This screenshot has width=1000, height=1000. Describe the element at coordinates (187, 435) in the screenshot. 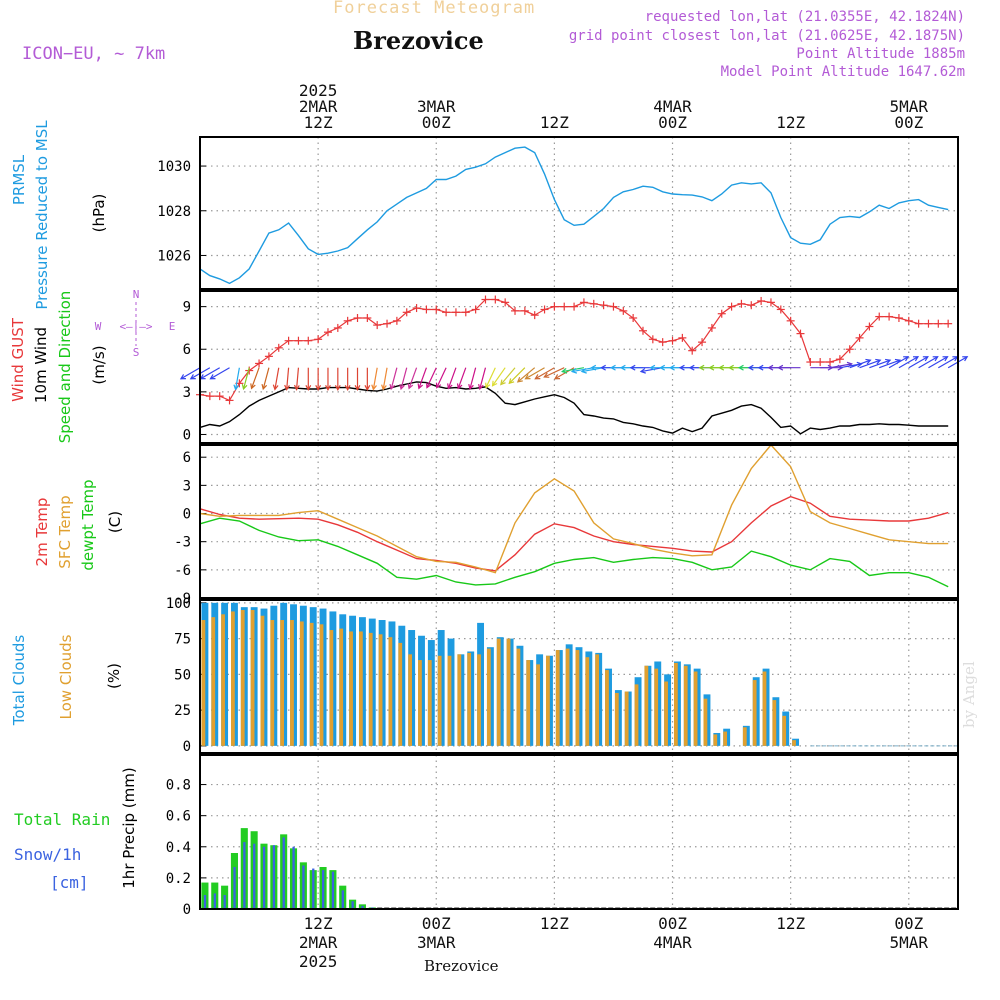

I see `y-tick-label: 0` at that location.